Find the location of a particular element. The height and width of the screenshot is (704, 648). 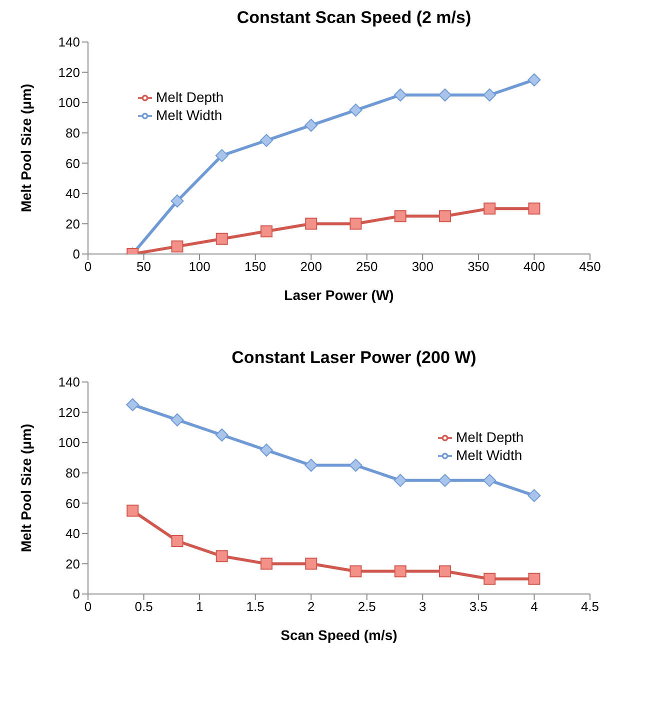

x-tick-label: 400 is located at coordinates (534, 266).